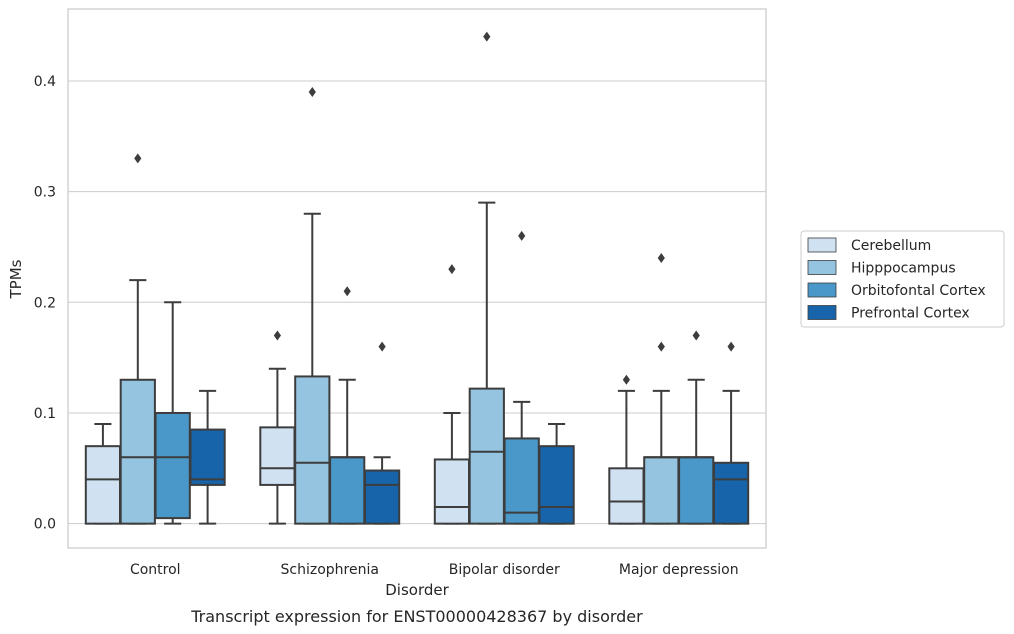 This screenshot has height=634, width=1014. I want to click on legend-label: Hipppocampus, so click(903, 269).